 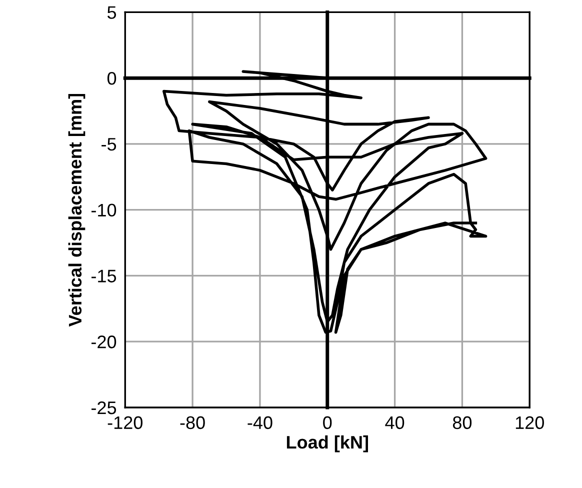 I want to click on y-tick-label: 0, so click(x=111, y=78).